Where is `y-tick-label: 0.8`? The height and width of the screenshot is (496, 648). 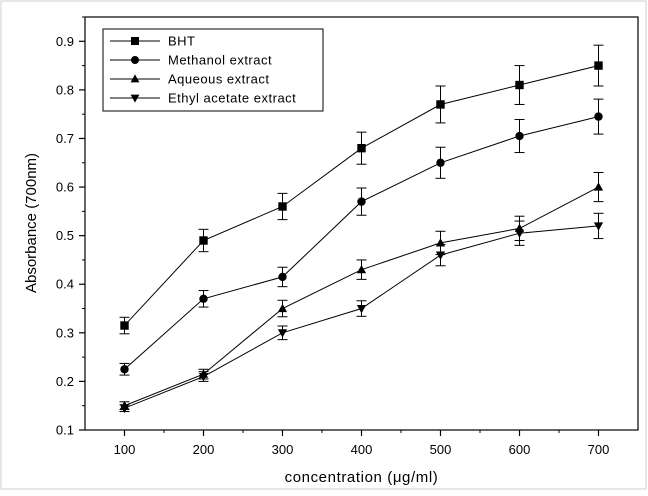
y-tick-label: 0.8 is located at coordinates (65, 89).